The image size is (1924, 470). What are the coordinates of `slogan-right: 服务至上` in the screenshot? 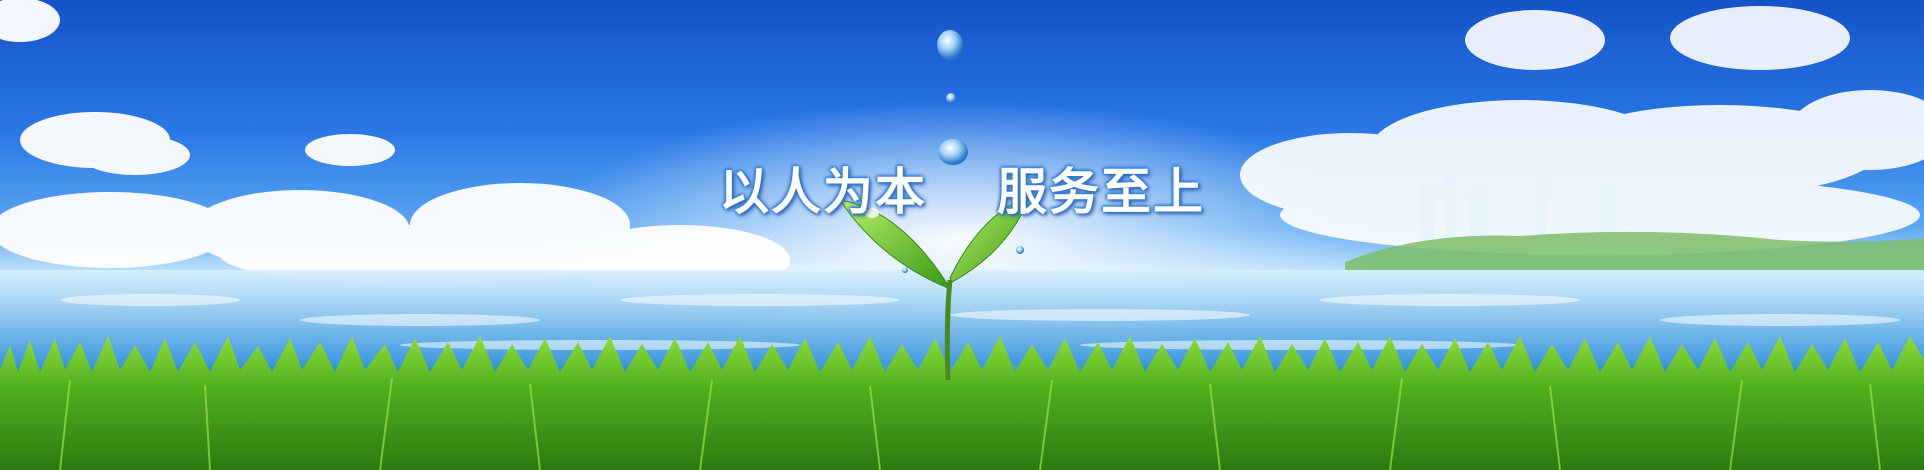 It's located at (1101, 192).